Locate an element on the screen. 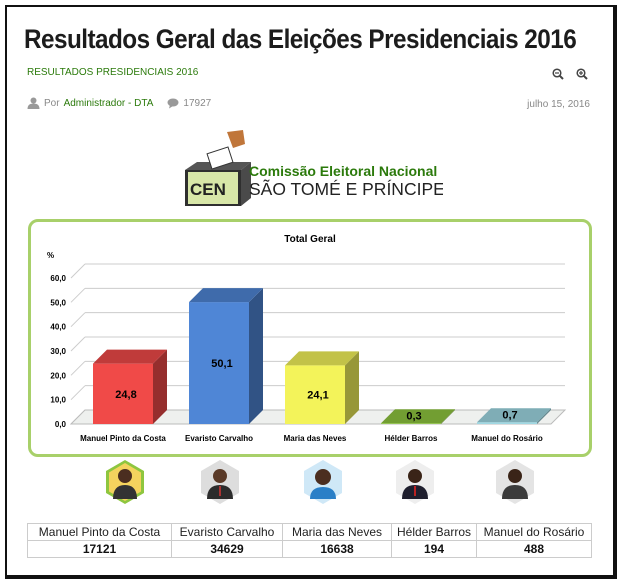 This screenshot has height=580, width=620. post-date: julho 15, 2016 is located at coordinates (558, 104).